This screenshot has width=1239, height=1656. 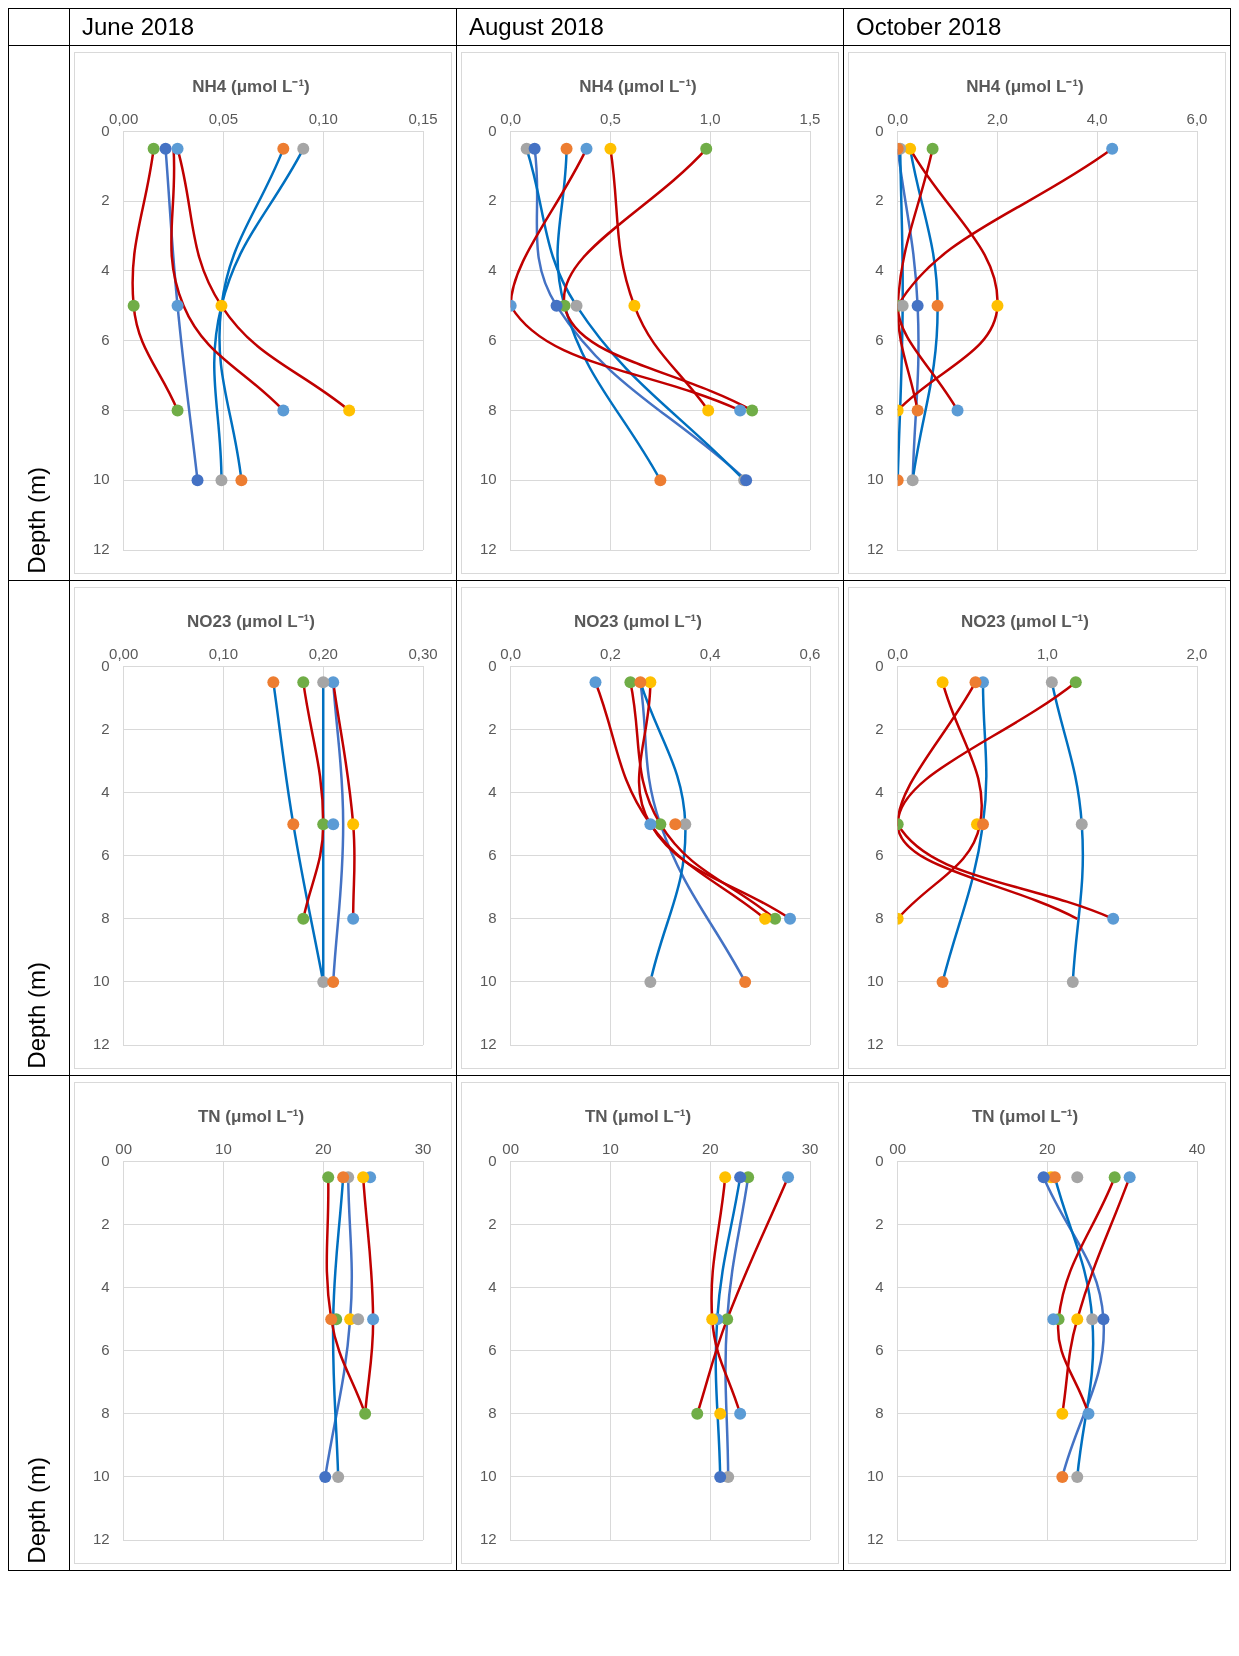 What do you see at coordinates (810, 118) in the screenshot?
I see `x-tick-label: 1,5` at bounding box center [810, 118].